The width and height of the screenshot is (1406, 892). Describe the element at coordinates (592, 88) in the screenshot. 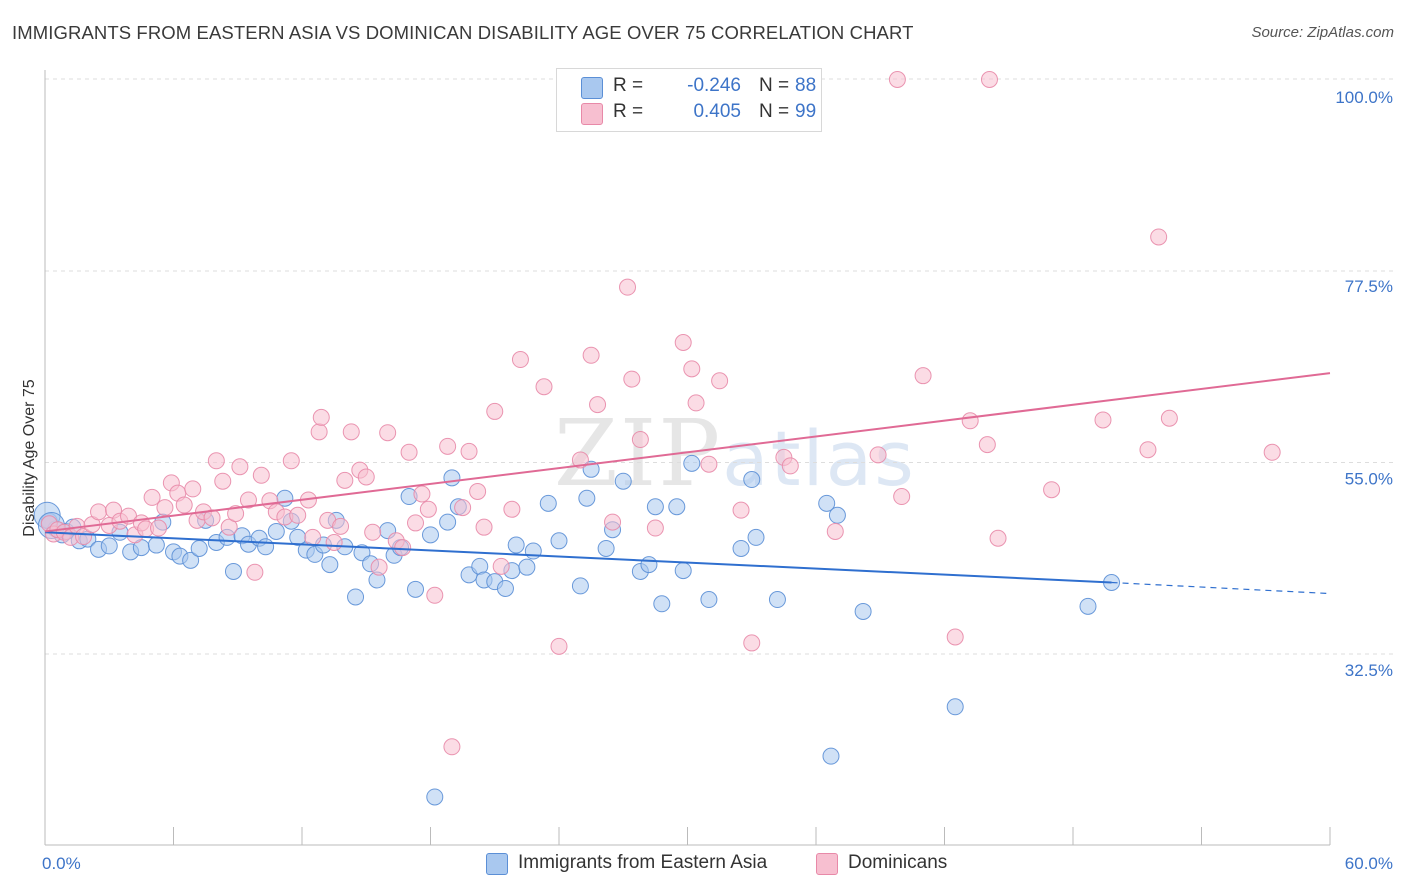

I see `legend-swatch-blue` at that location.